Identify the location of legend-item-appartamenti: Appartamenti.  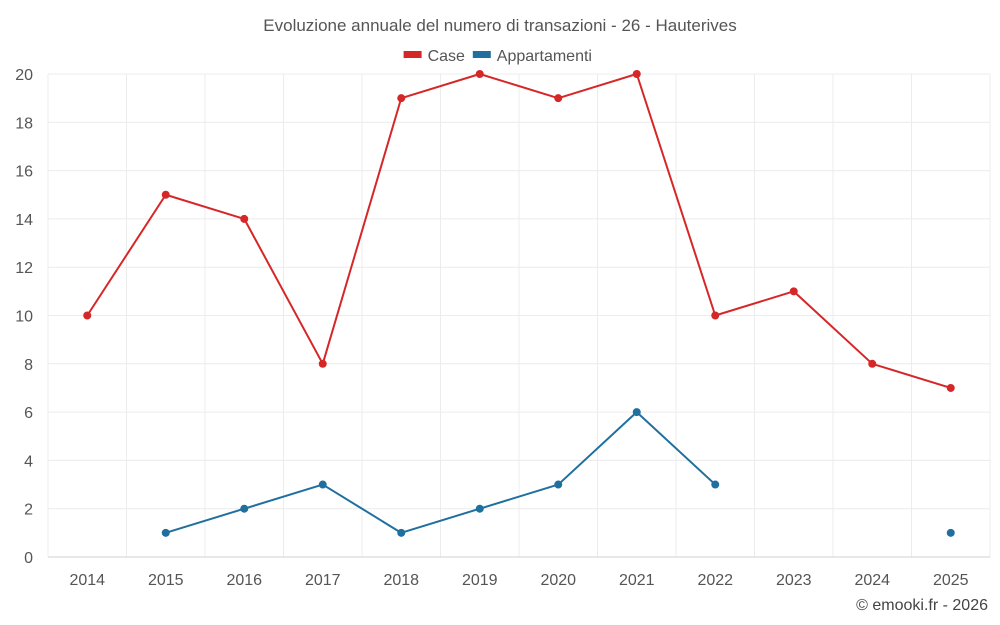
(532, 56).